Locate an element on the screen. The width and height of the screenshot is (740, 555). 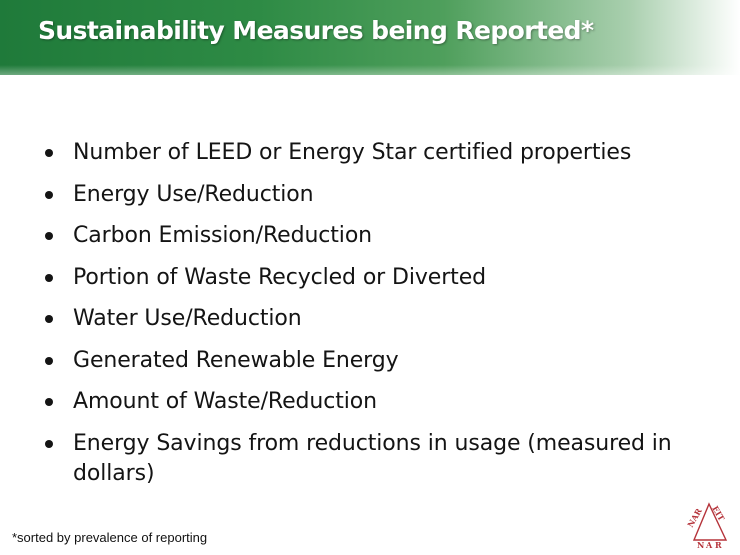
bullet-item: Water Use/Reduction is located at coordinates (365, 319).